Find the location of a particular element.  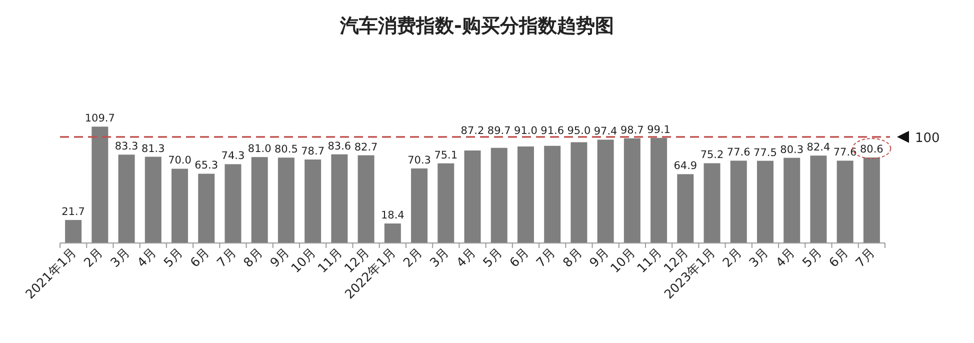

data-label: 74.3 is located at coordinates (233, 156).